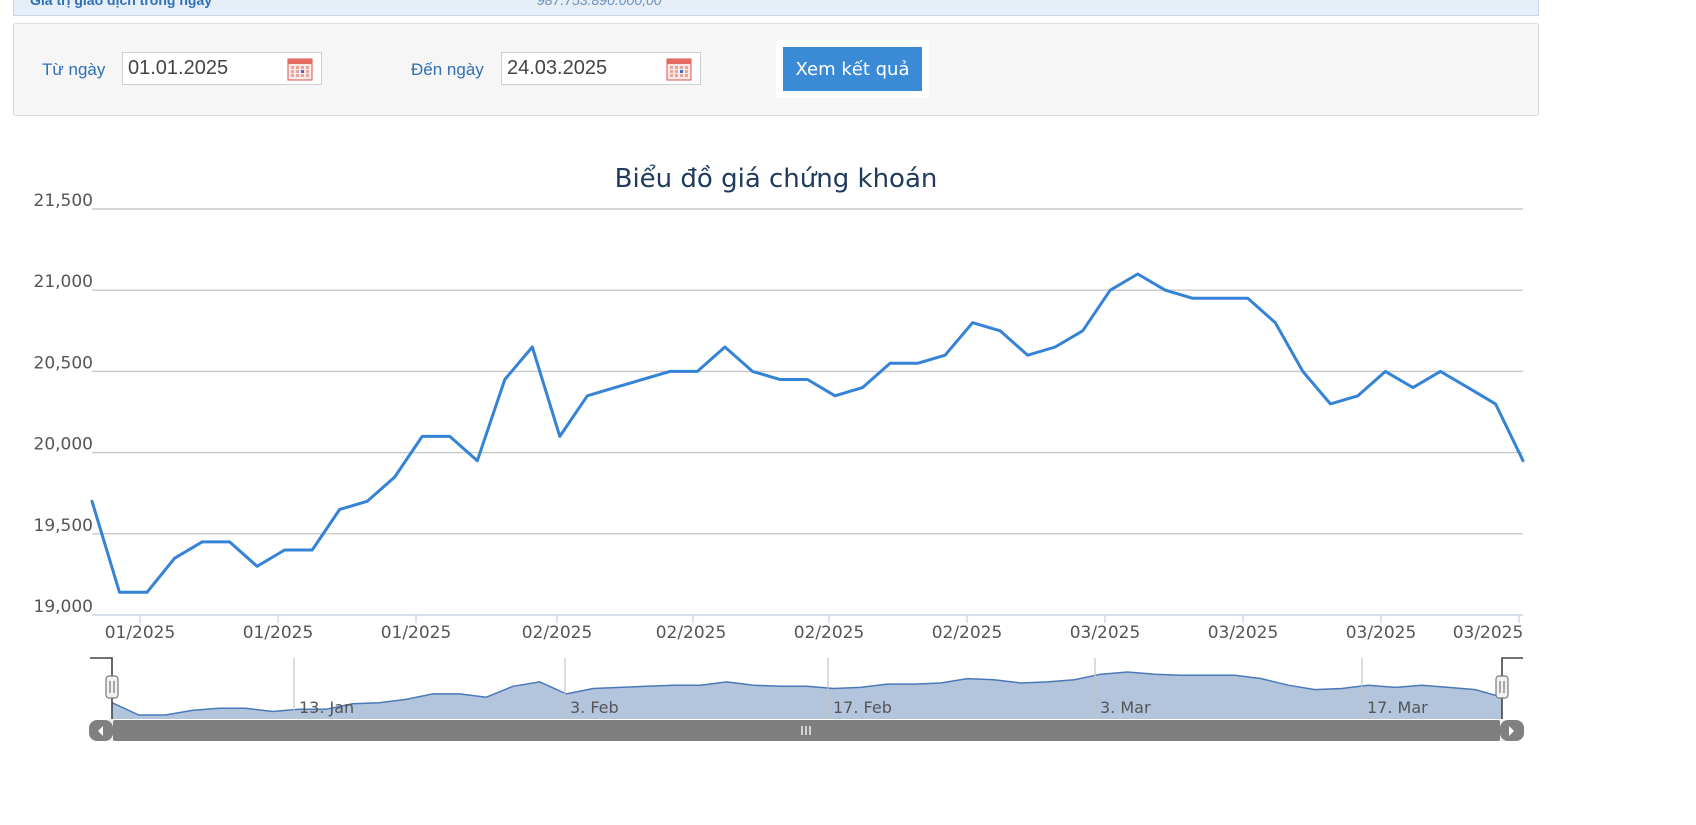 Image resolution: width=1696 pixels, height=825 pixels. I want to click on y-axis: 19,000 19,500 20,000 20,500 21,000 21,500, so click(63, 404).